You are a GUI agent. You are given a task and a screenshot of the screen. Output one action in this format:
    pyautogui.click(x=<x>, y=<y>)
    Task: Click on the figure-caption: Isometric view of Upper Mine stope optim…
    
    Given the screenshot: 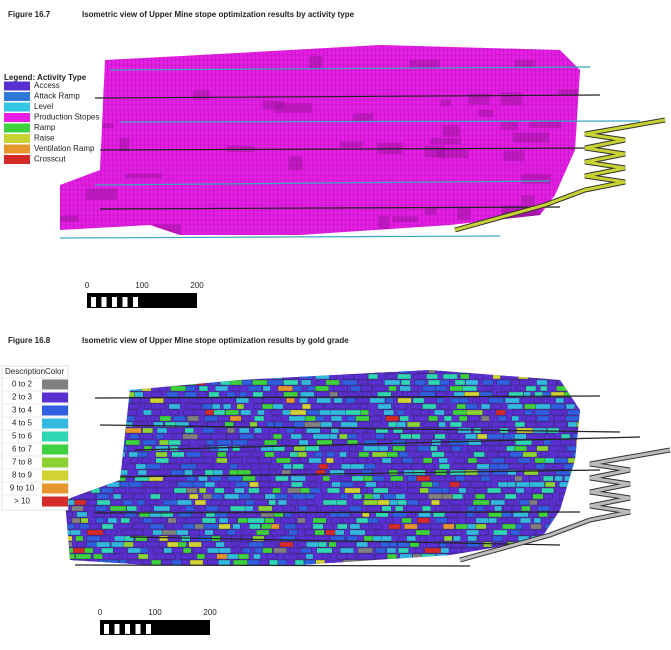 What is the action you would take?
    pyautogui.click(x=218, y=14)
    